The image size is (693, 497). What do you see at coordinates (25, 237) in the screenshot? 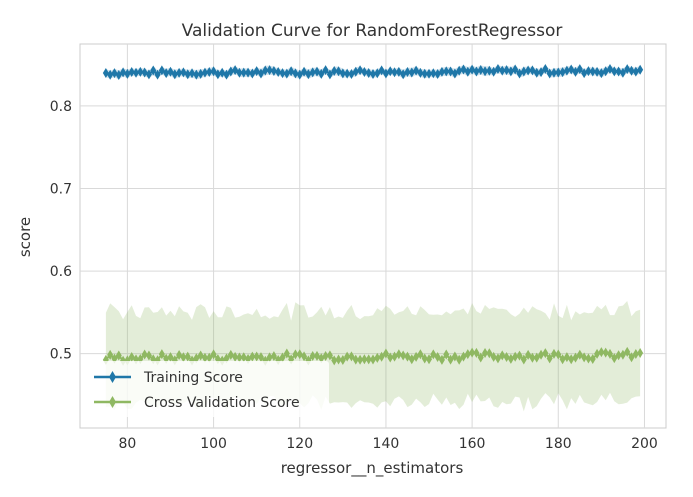
I see `y-axis-label: score` at bounding box center [25, 237].